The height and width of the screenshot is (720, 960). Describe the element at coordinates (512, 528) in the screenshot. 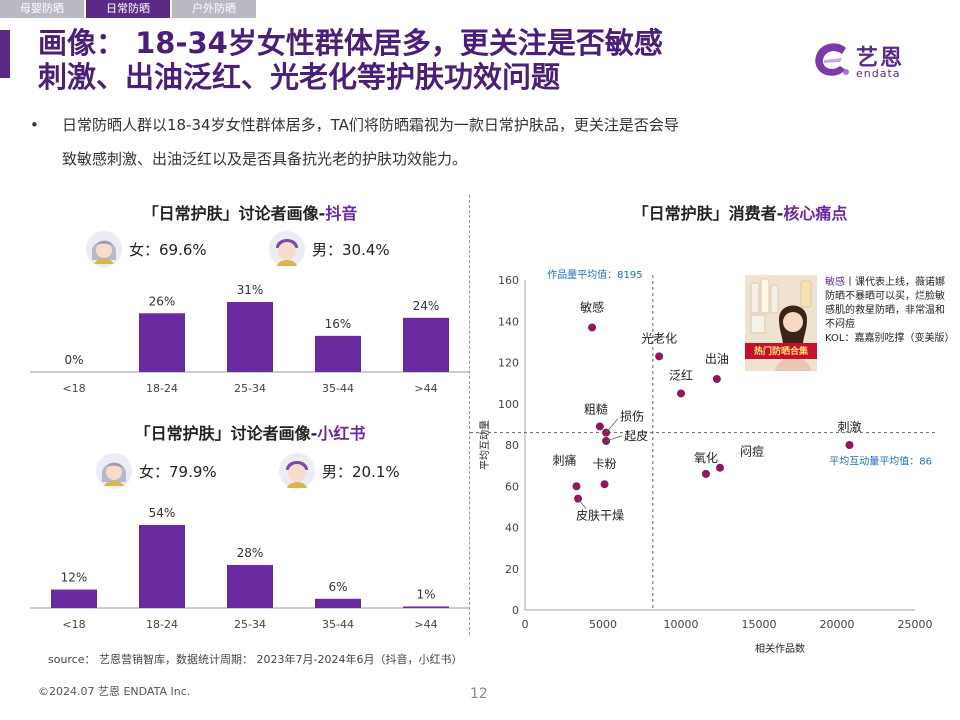

I see `y-tick-label: 40` at that location.